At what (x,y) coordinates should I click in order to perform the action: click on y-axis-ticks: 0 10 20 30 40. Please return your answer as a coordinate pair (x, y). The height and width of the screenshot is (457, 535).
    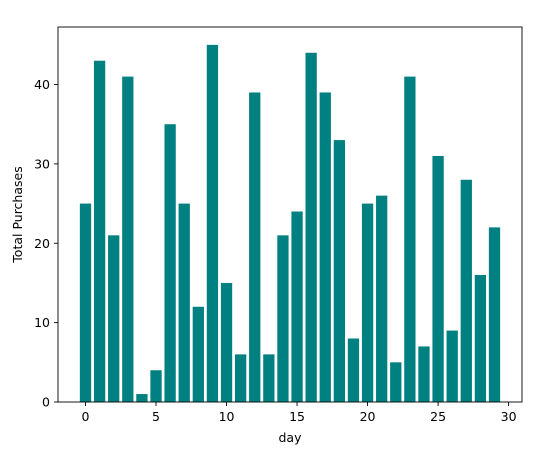
    Looking at the image, I should click on (46, 243).